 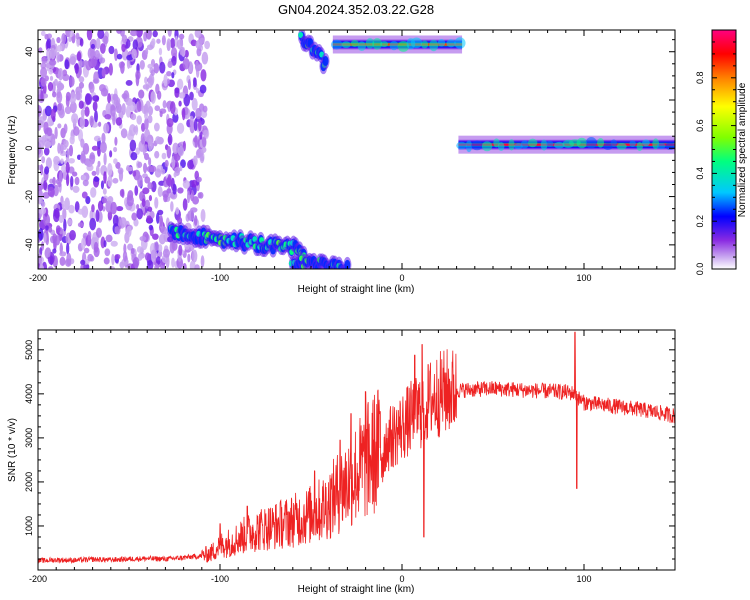 I want to click on colorbar-tick-label: 0.4, so click(x=700, y=173).